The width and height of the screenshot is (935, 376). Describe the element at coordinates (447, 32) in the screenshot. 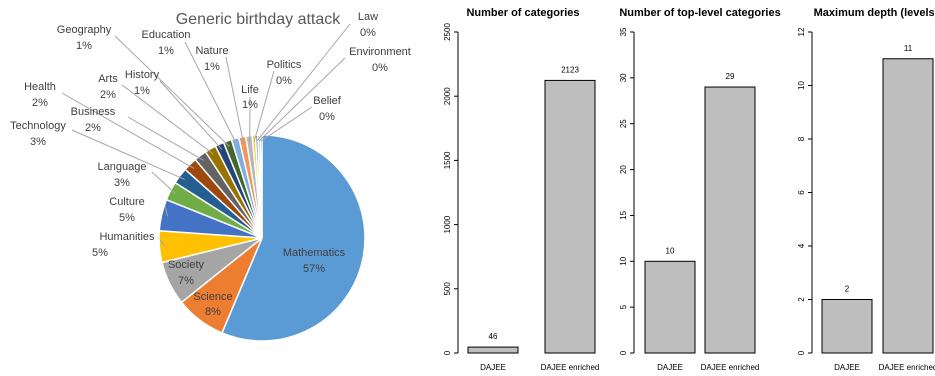

I see `y-tick-label: 2500` at that location.